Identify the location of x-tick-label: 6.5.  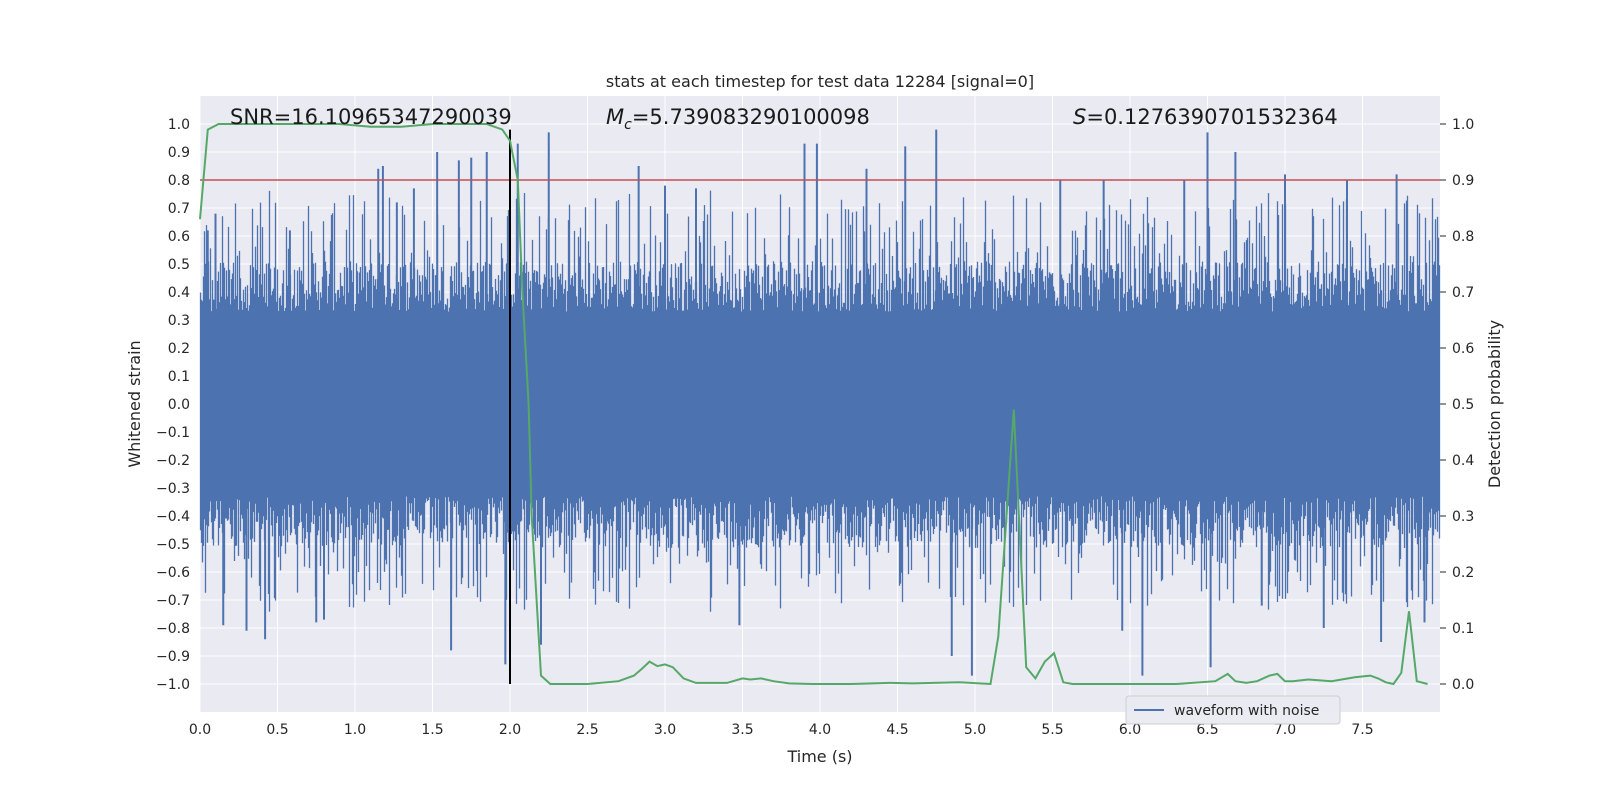
(1207, 730).